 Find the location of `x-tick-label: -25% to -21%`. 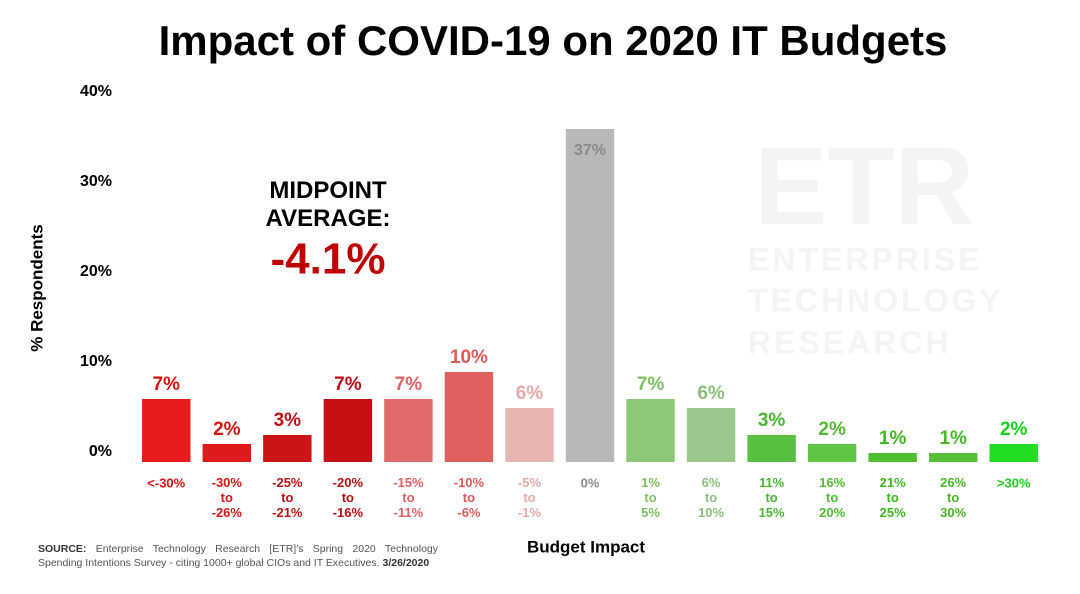

x-tick-label: -25% to -21% is located at coordinates (287, 497).